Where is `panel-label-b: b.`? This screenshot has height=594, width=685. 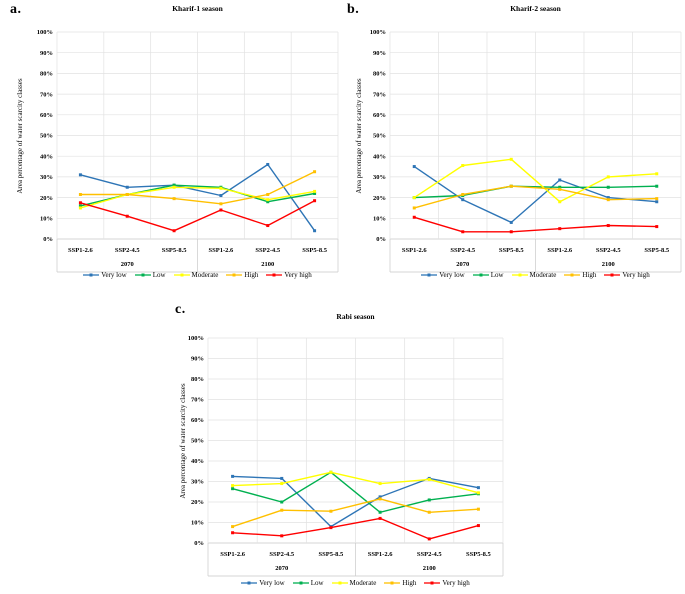
panel-label-b: b. is located at coordinates (353, 9).